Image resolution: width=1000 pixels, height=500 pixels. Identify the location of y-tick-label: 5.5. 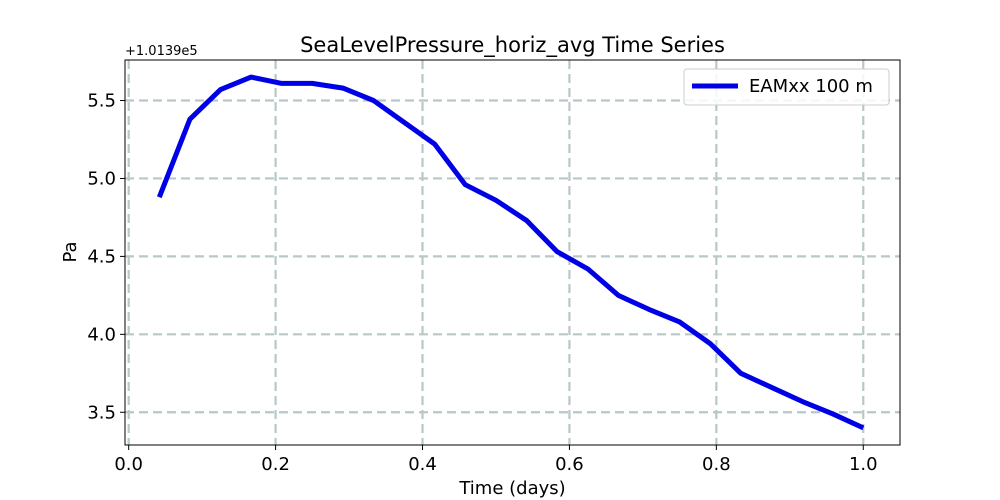
(101, 101).